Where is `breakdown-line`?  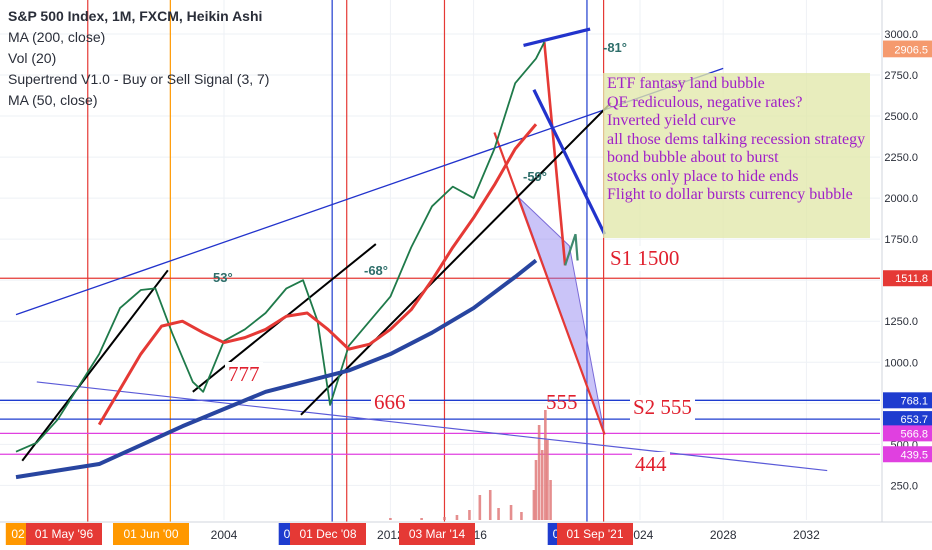
breakdown-line is located at coordinates (569, 162).